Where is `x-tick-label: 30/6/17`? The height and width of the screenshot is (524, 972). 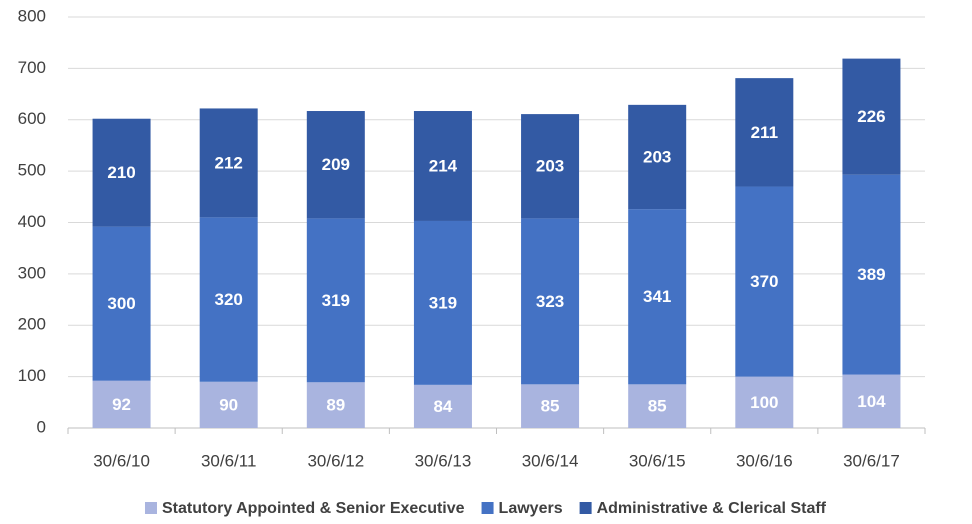 x-tick-label: 30/6/17 is located at coordinates (871, 460).